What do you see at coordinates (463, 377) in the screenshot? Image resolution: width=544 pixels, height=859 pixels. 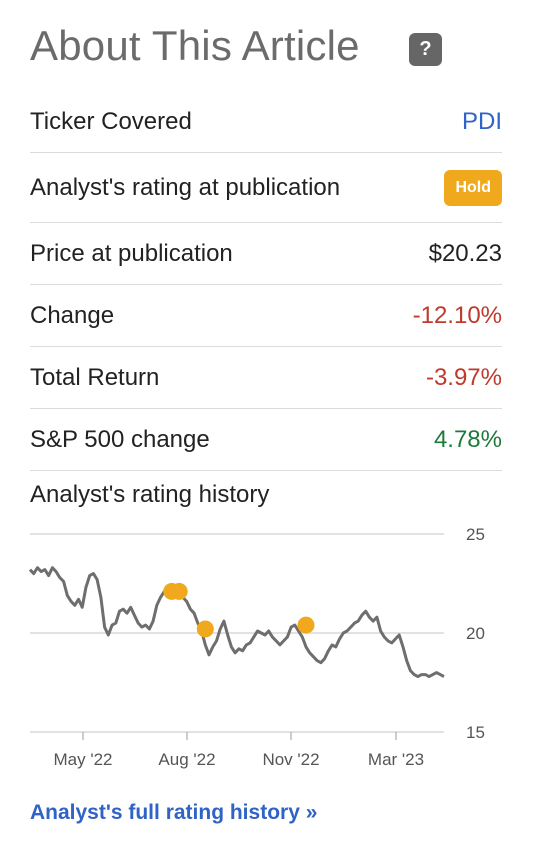 I see `total-return-value: -3.97%` at bounding box center [463, 377].